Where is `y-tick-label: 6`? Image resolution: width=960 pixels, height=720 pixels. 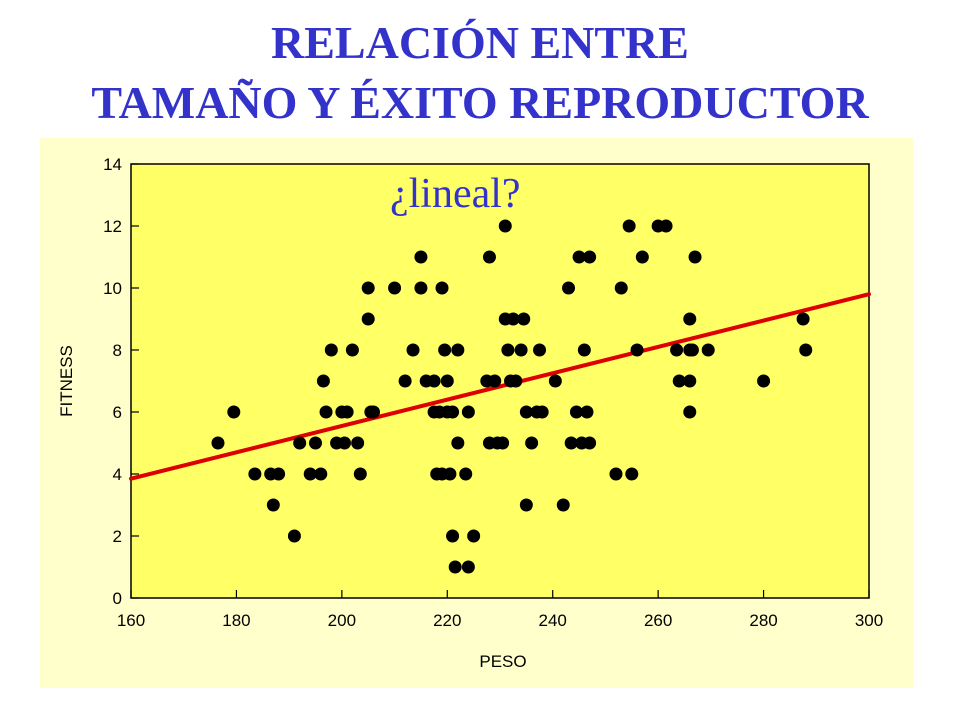
y-tick-label: 6 is located at coordinates (117, 412).